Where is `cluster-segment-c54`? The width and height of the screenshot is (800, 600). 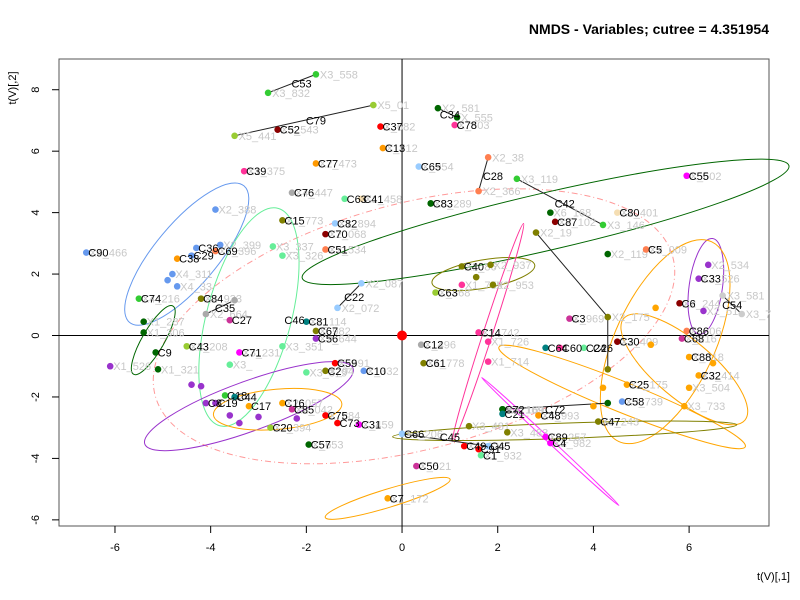 cluster-segment-c54 is located at coordinates (732, 305).